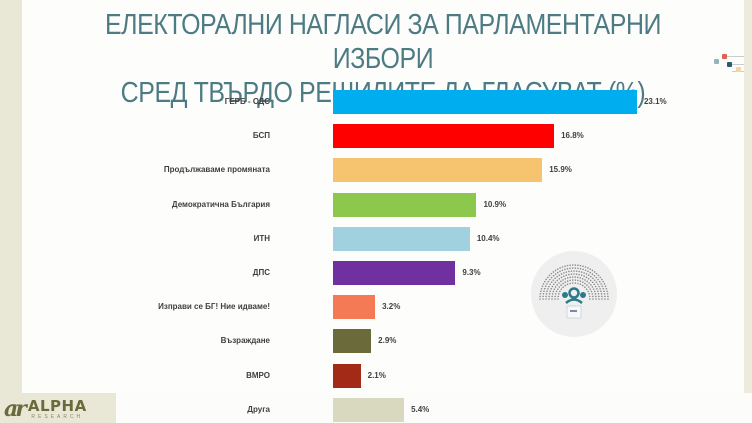 Image resolution: width=752 pixels, height=423 pixels. I want to click on category-label: Възраждане, so click(245, 341).